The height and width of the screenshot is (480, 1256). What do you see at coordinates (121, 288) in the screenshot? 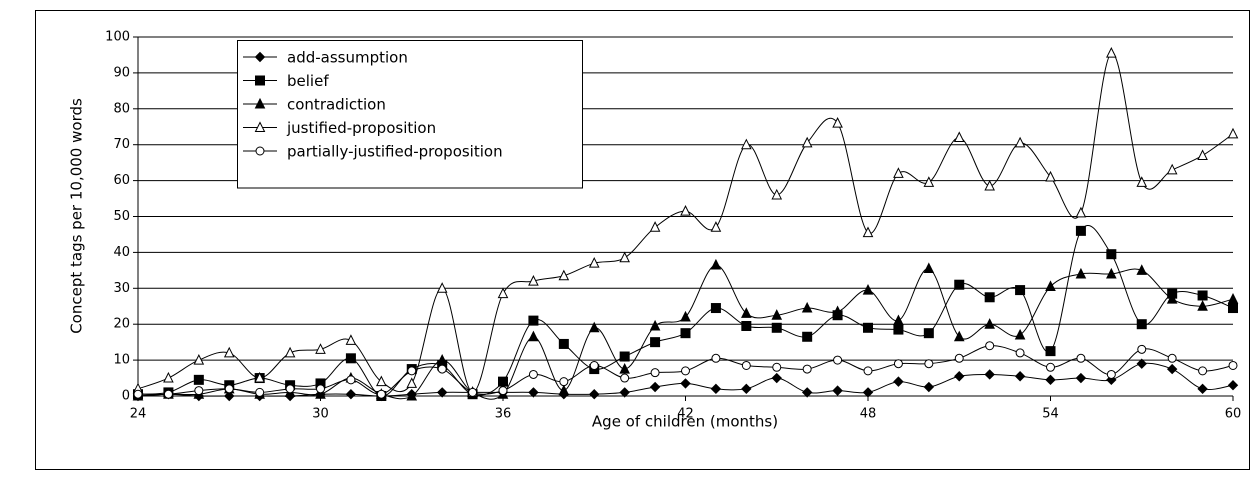
I see `y-tick-label: 30` at bounding box center [121, 288].